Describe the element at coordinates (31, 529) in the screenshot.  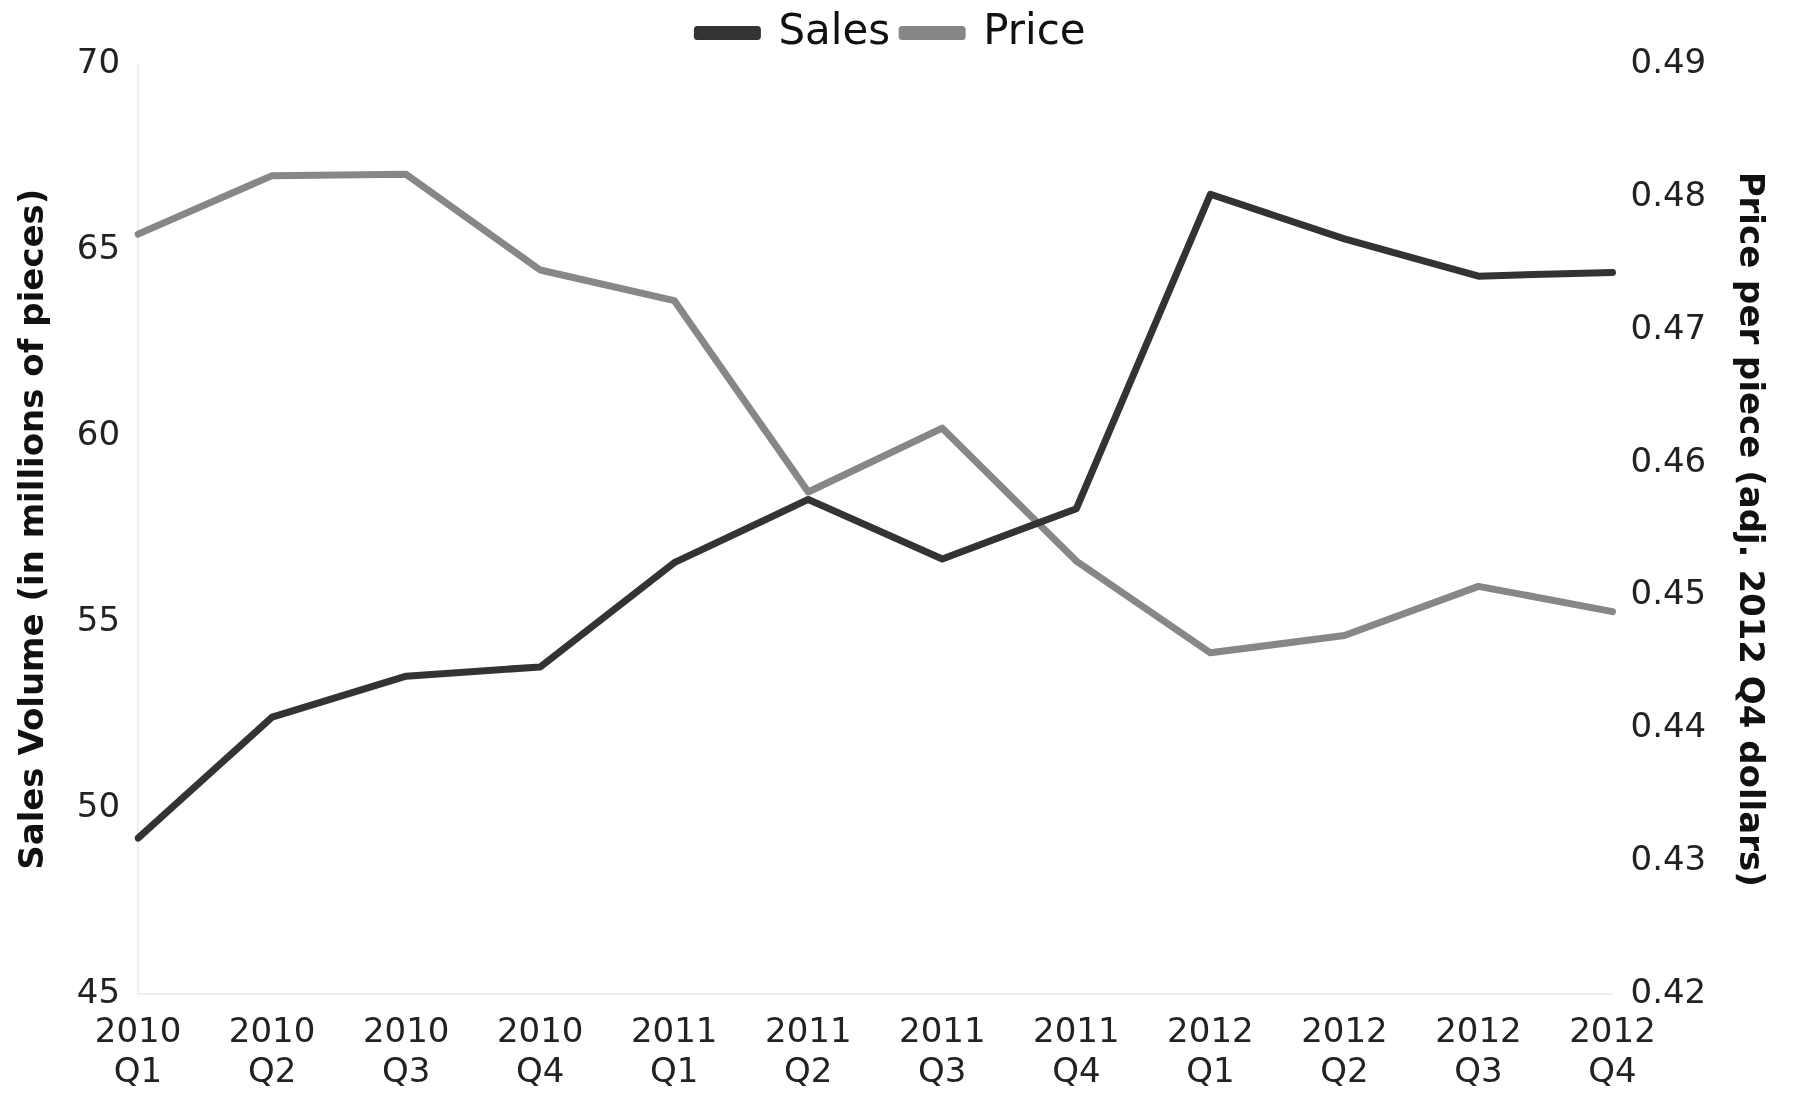
I see `y-axis-title: Sales Volume (in millions of pieces)` at that location.